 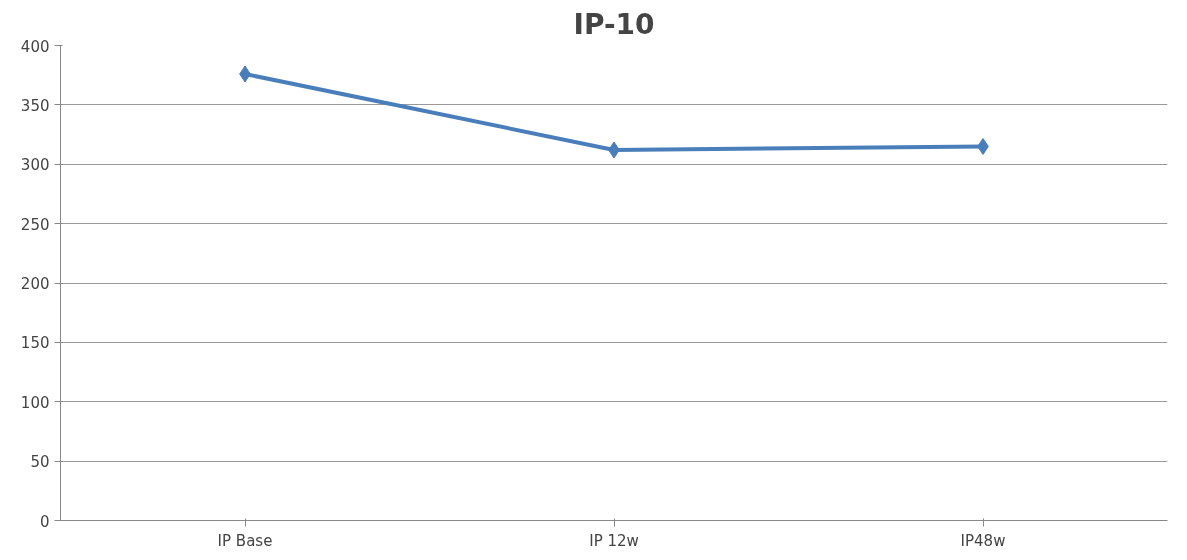 I want to click on y-tick-label: 350, so click(x=35, y=105).